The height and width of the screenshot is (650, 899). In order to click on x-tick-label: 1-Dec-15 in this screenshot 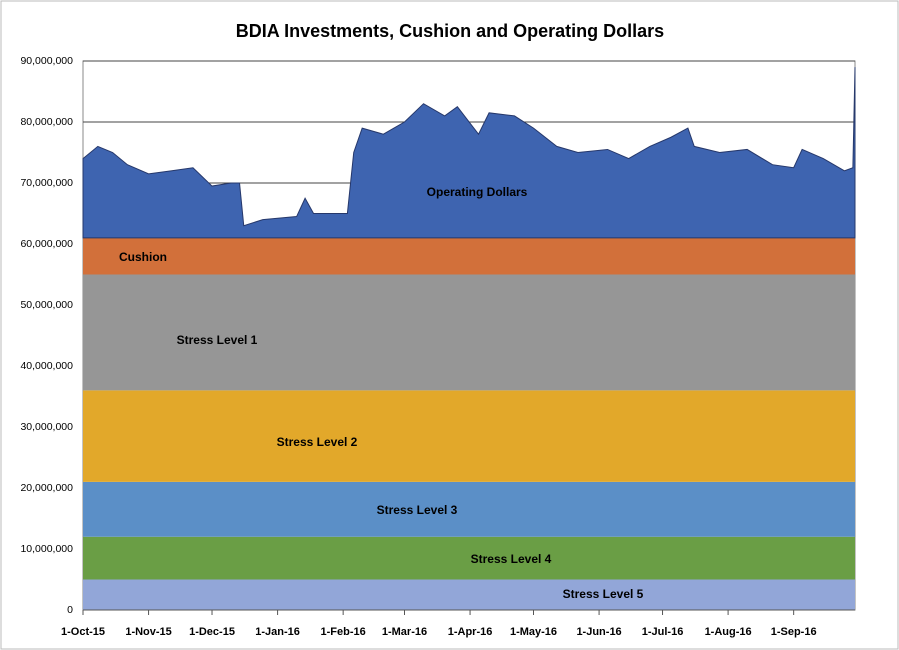, I will do `click(212, 632)`.